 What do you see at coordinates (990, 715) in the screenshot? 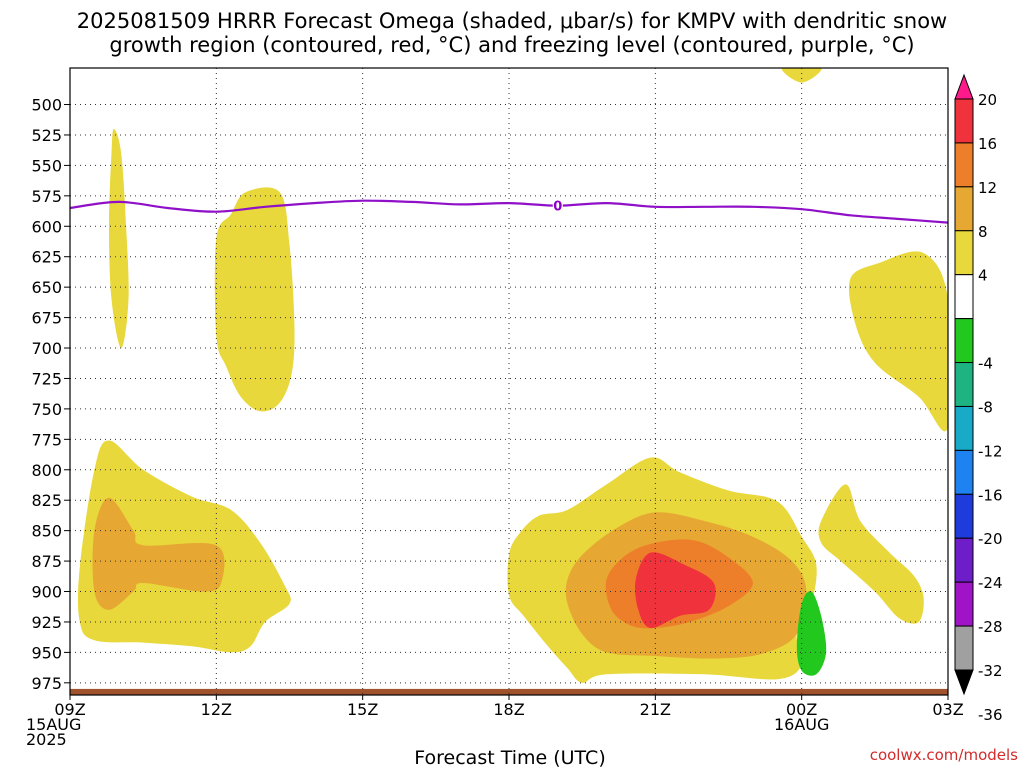
I see `colorbar-label: -36` at bounding box center [990, 715].